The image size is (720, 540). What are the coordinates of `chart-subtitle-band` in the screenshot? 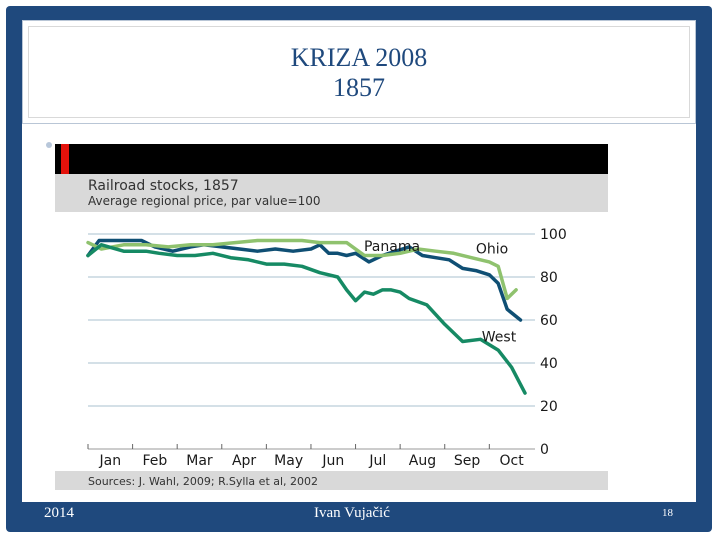 It's located at (331, 193).